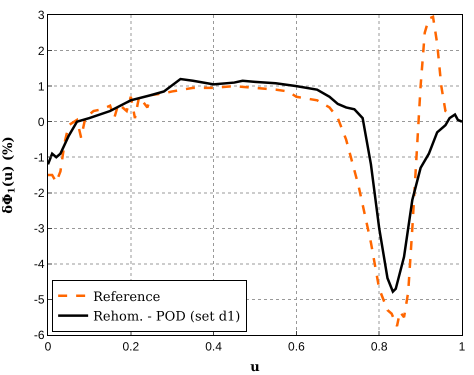  I want to click on x-tick-label: 0.6, so click(297, 346).